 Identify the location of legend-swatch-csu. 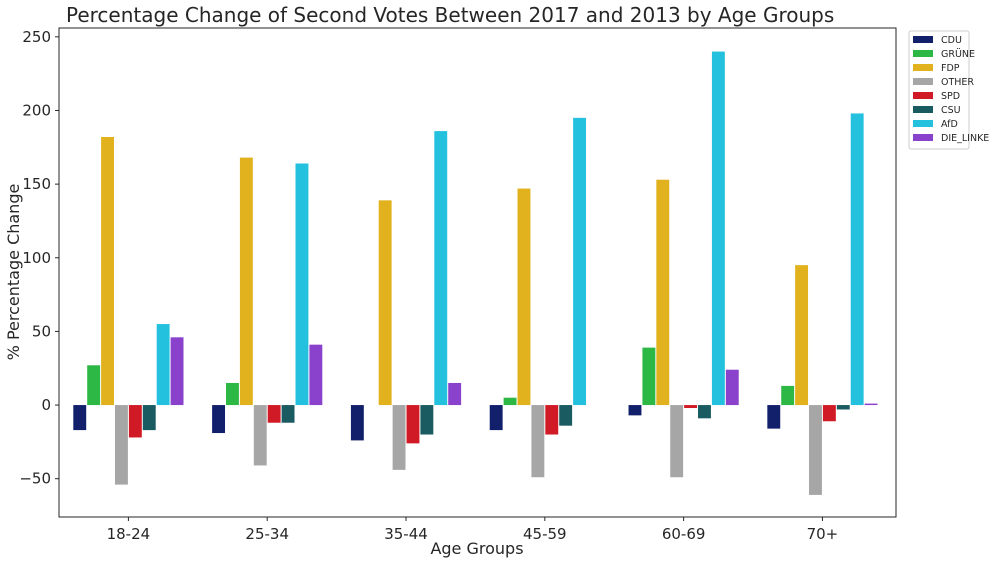
(923, 109).